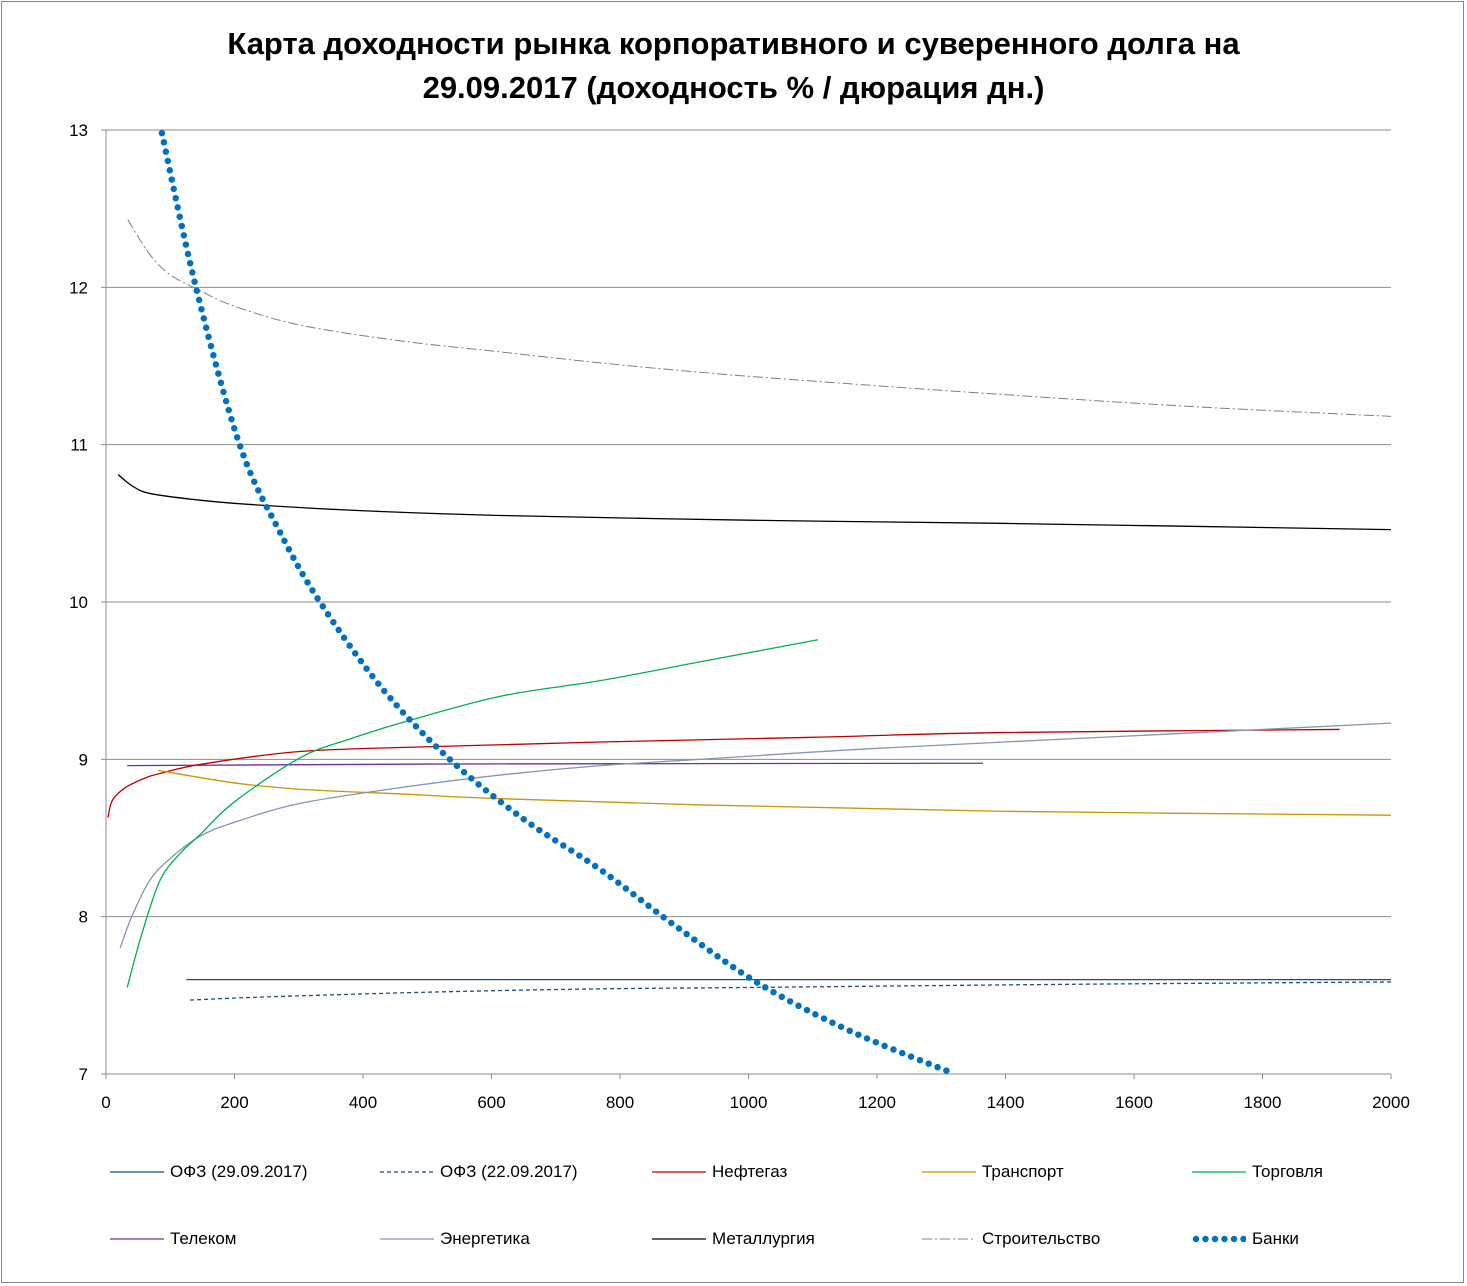 Image resolution: width=1467 pixels, height=1286 pixels. I want to click on legend-item: Банки, so click(1245, 1239).